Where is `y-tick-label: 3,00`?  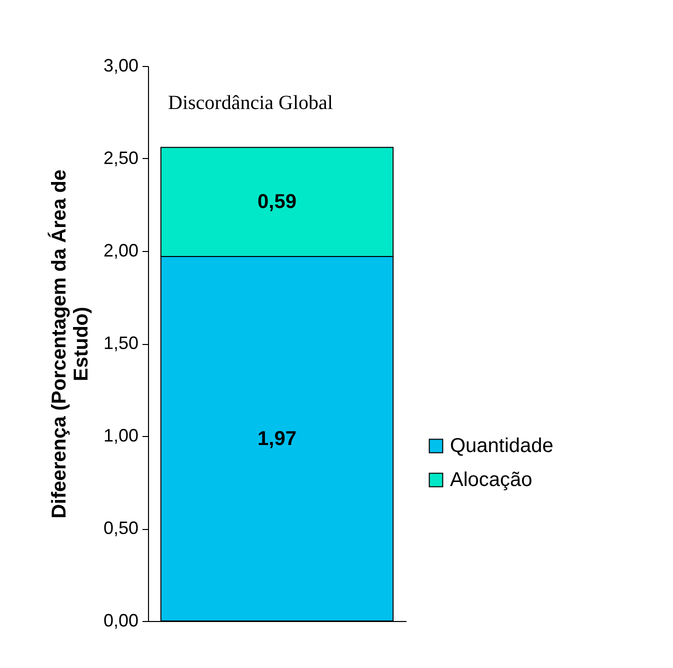
y-tick-label: 3,00 is located at coordinates (120, 66).